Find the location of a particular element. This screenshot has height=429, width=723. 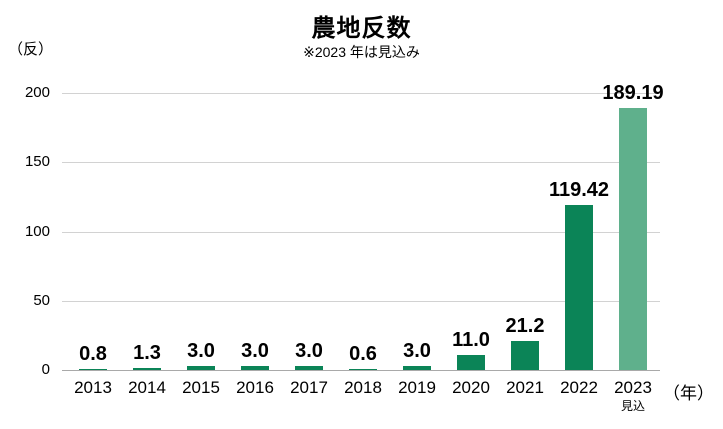

y-tick-label: 200 is located at coordinates (37, 92).